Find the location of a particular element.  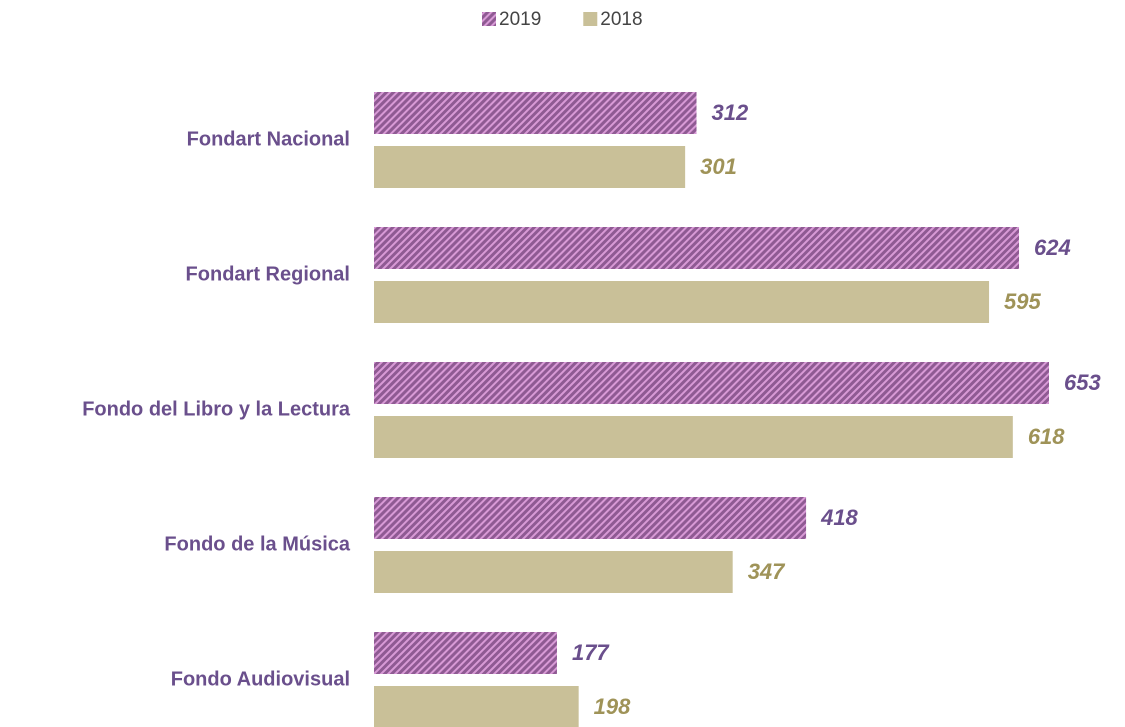

legend-label: 2018 is located at coordinates (621, 19).